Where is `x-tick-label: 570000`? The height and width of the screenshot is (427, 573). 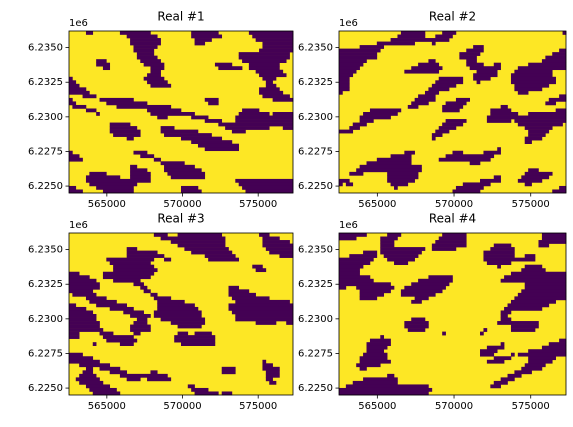 x-tick-label: 570000 is located at coordinates (182, 406).